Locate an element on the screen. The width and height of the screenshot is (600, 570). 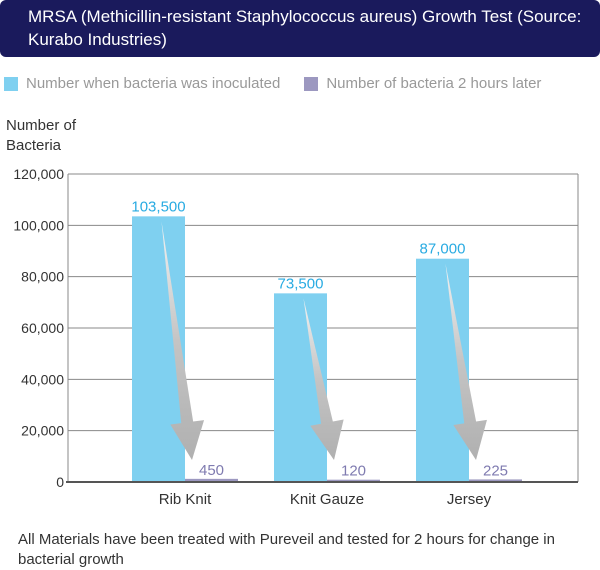
data-label: 450 is located at coordinates (211, 470).